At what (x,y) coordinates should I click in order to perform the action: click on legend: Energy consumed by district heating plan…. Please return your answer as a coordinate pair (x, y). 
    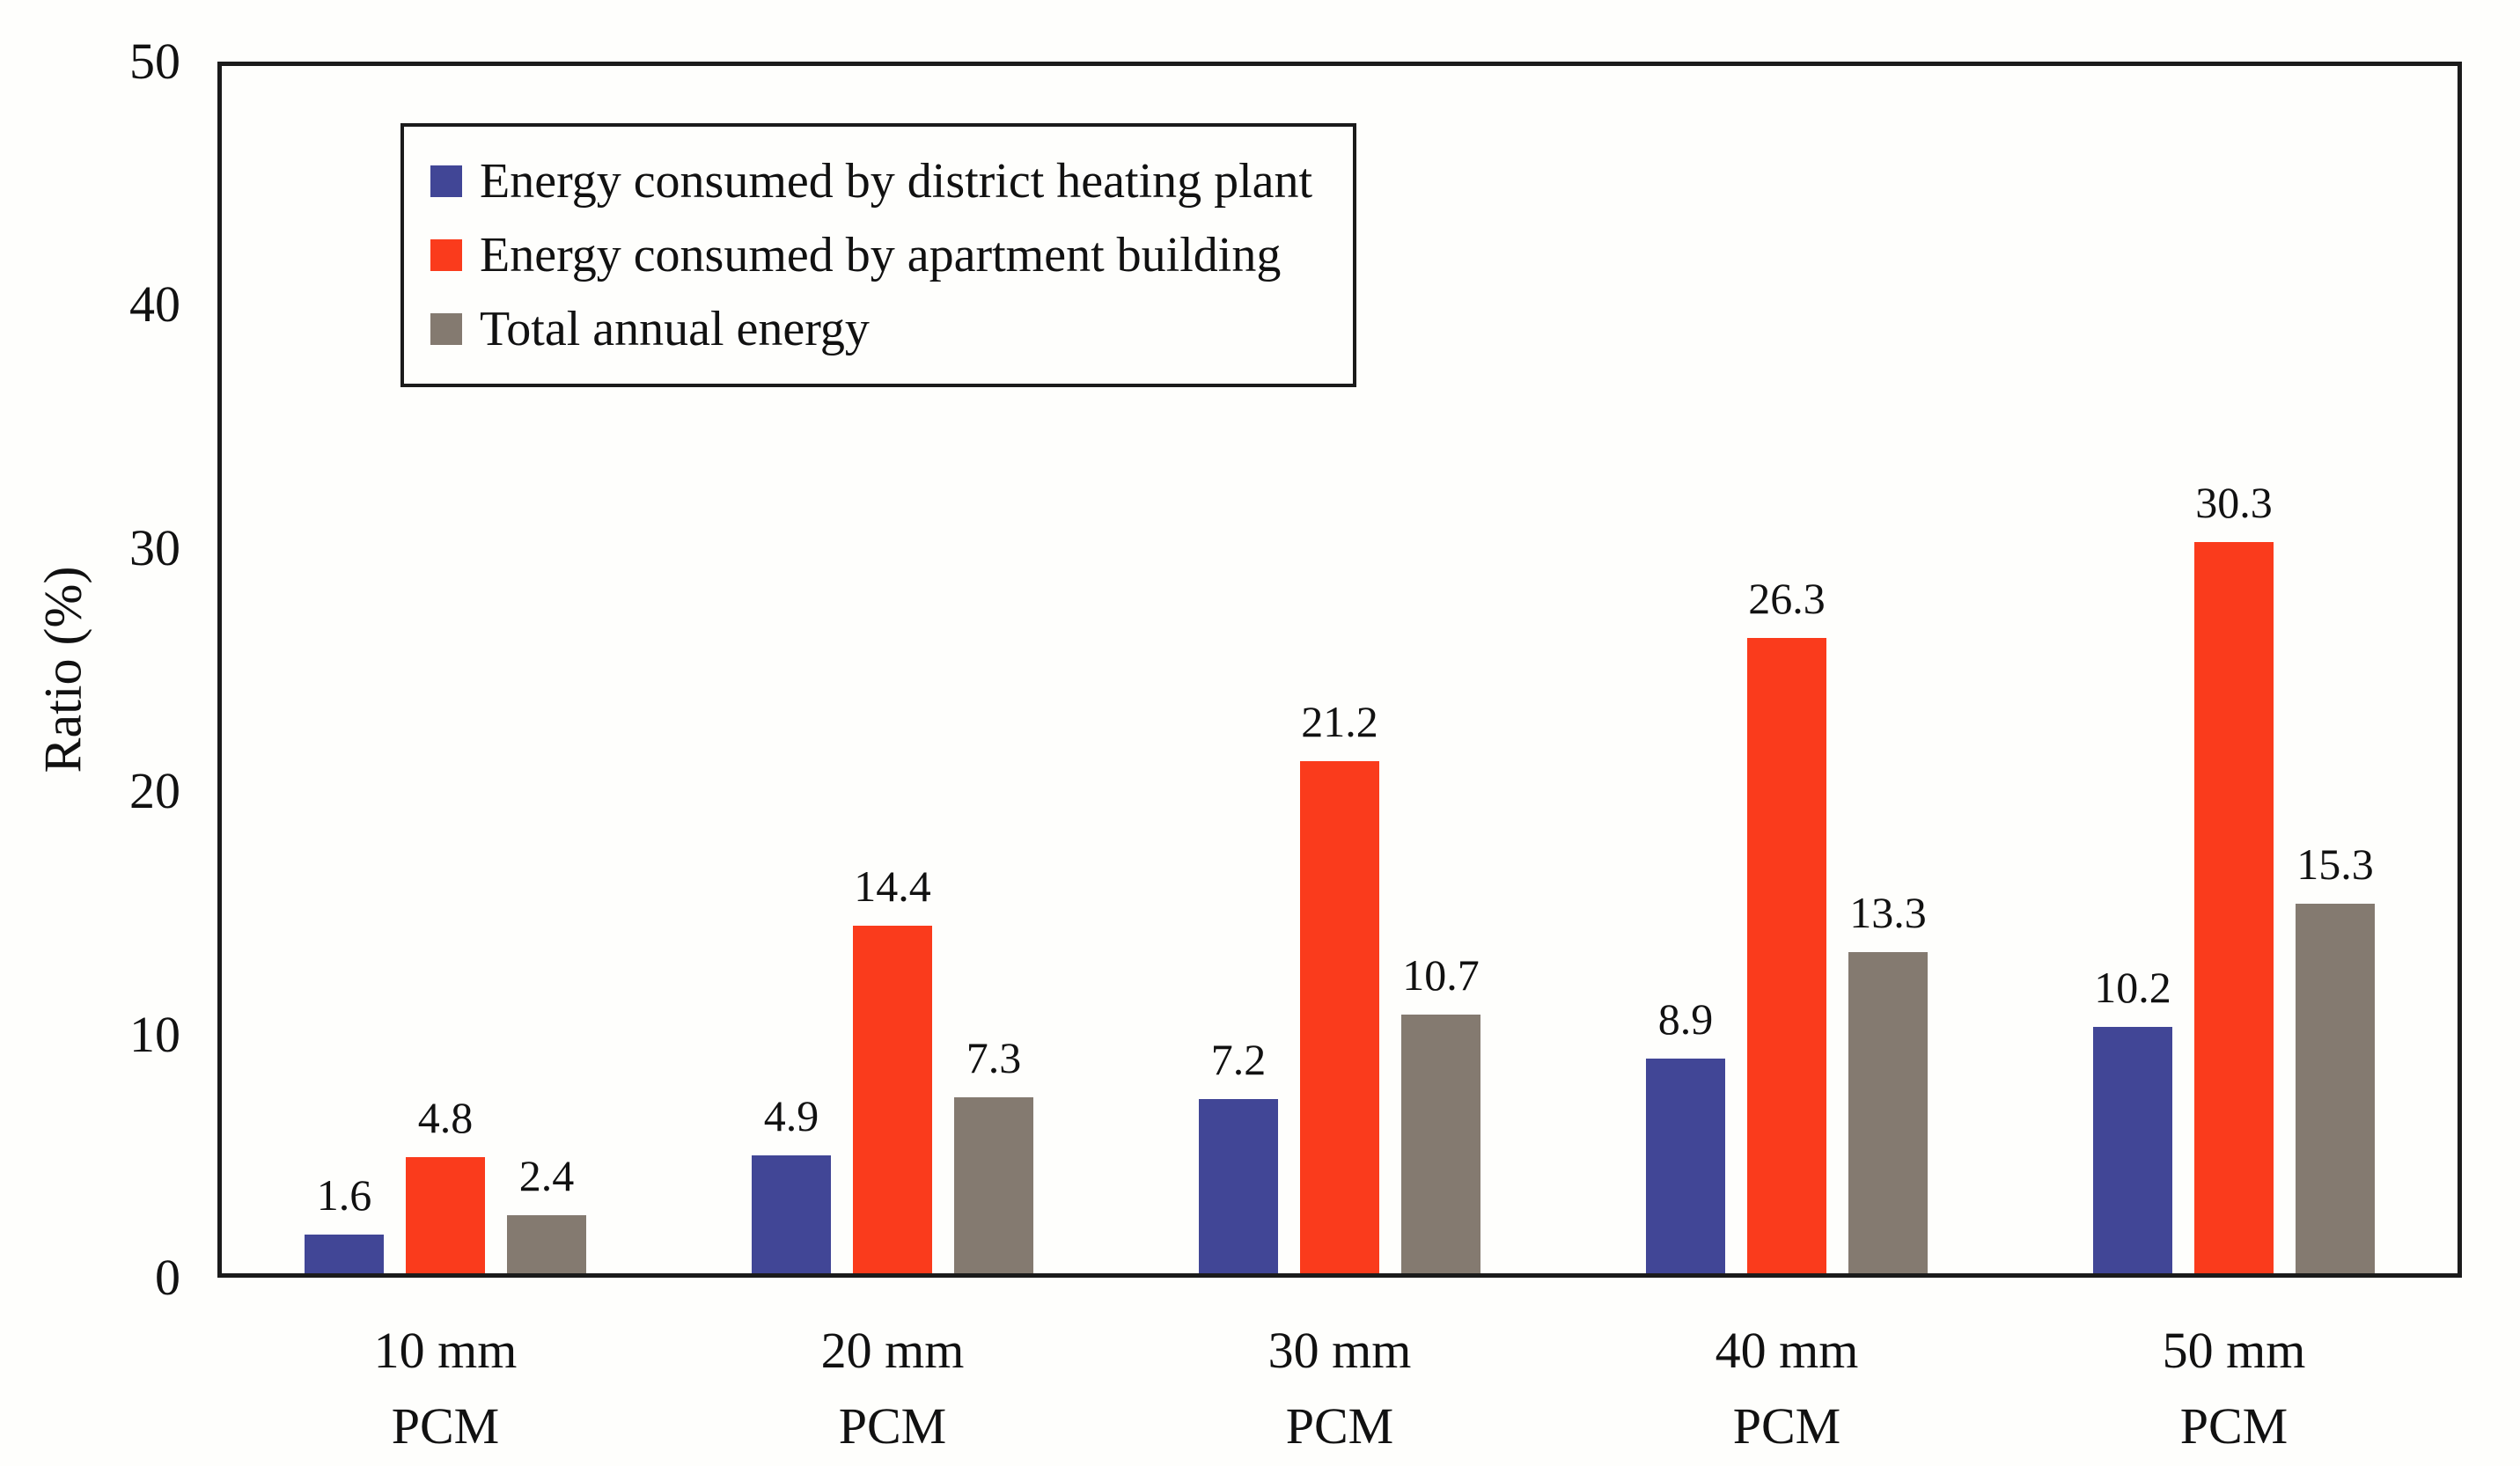
    Looking at the image, I should click on (878, 255).